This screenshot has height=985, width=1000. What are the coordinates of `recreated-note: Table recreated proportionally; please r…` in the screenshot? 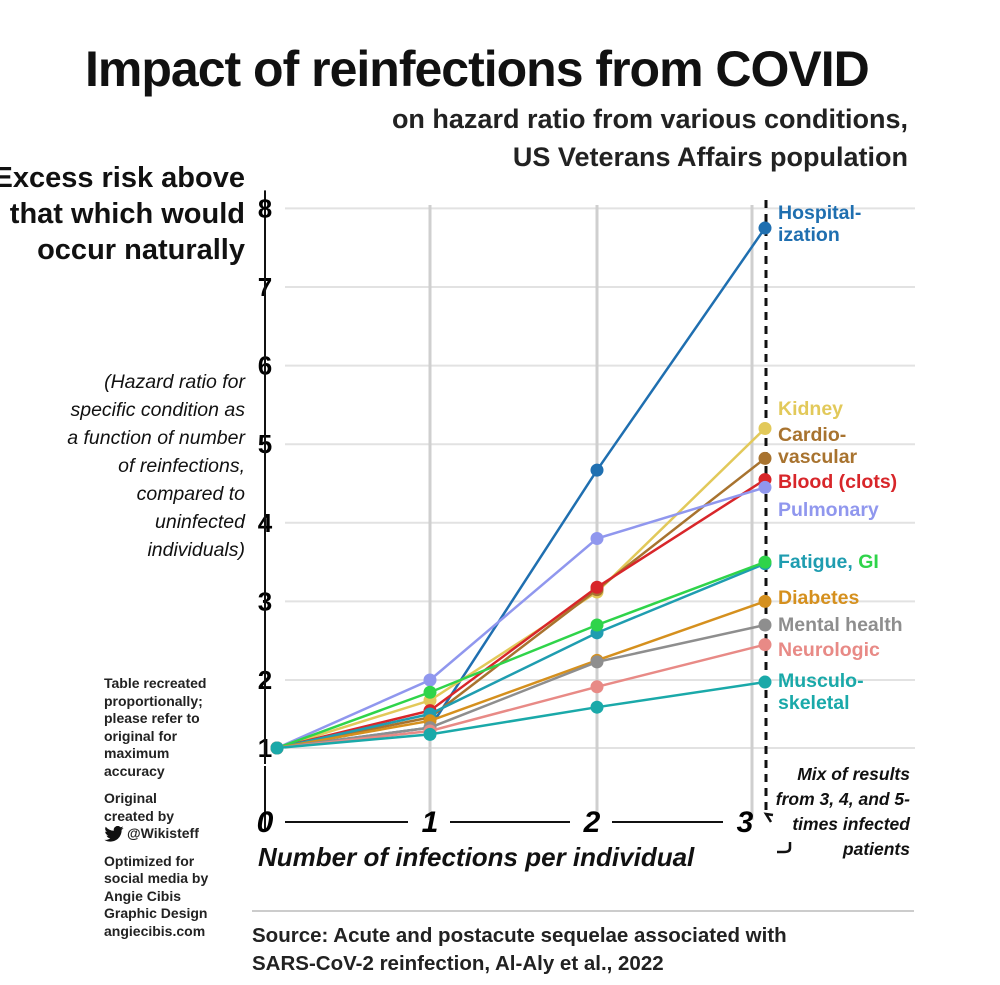 It's located at (155, 727).